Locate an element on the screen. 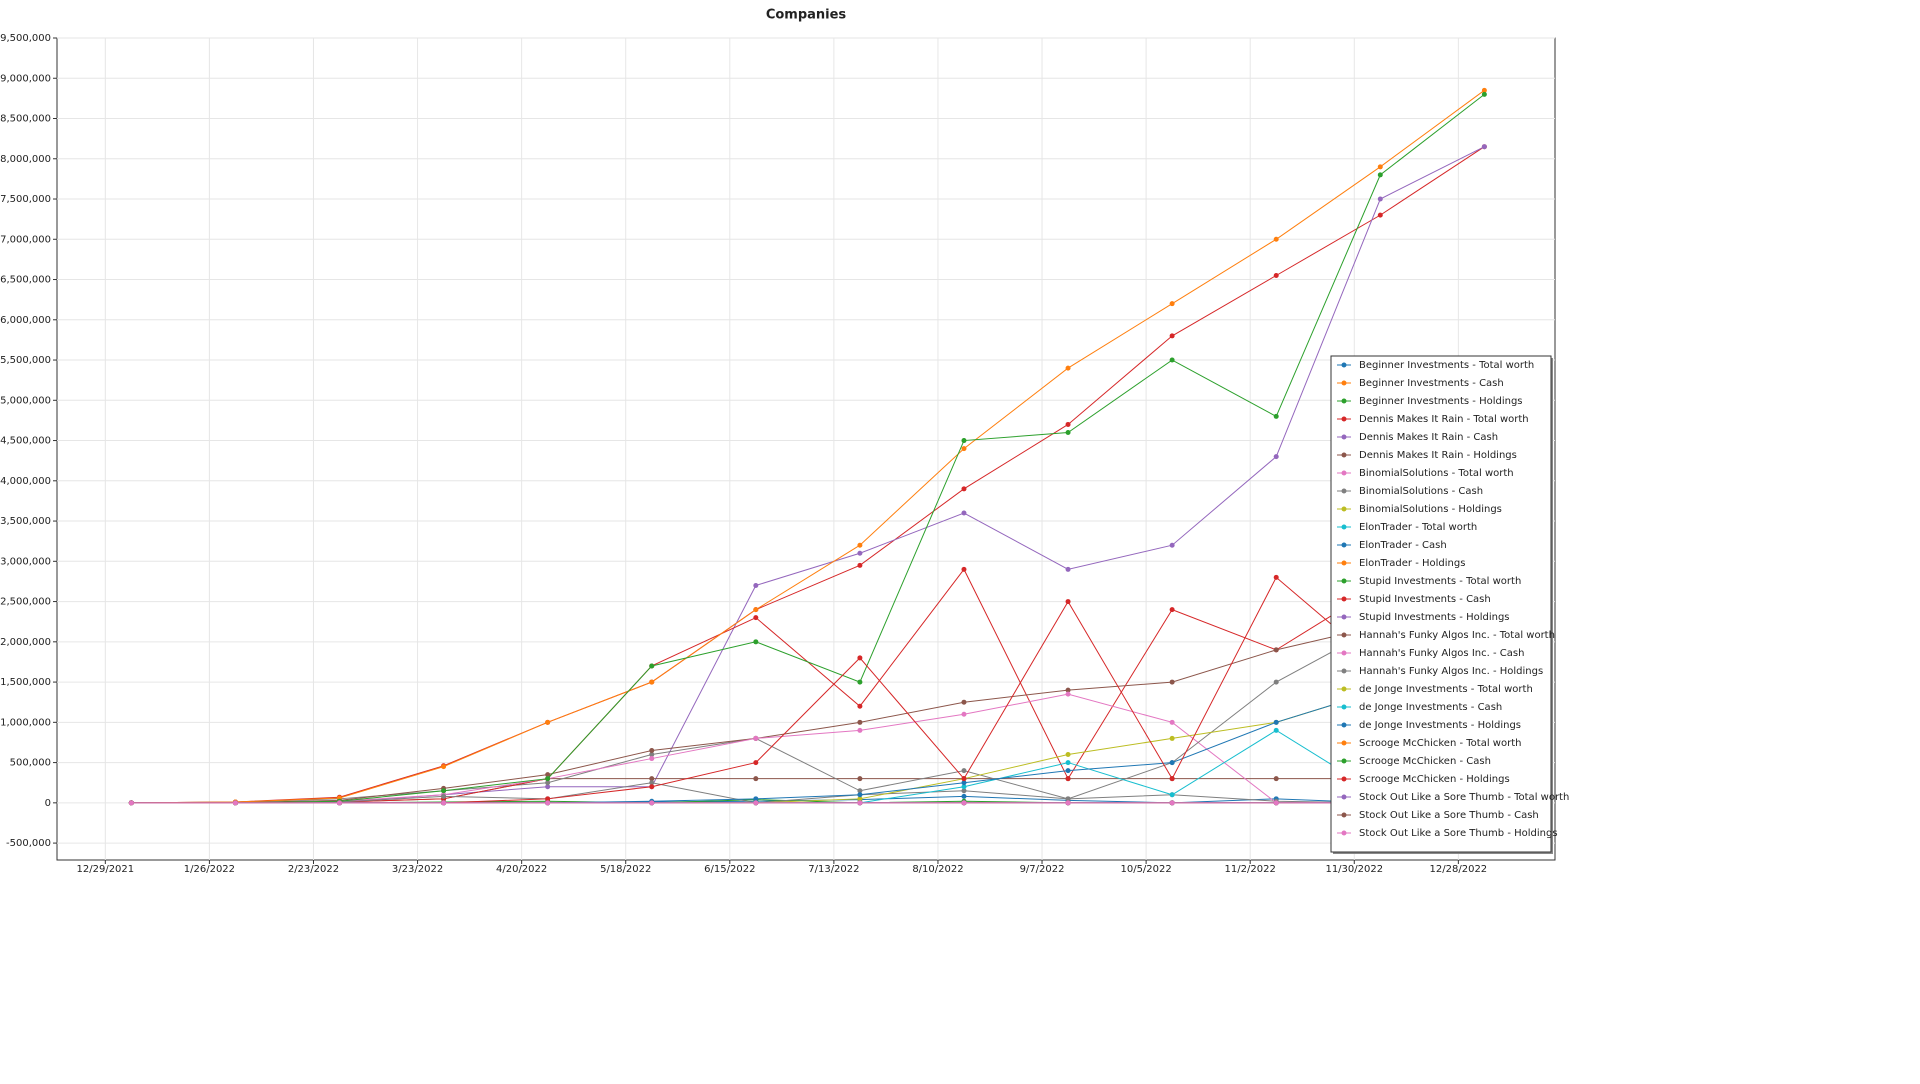 Image resolution: width=1920 pixels, height=1084 pixels. y-tick-label: 8,500,000 is located at coordinates (25, 119).